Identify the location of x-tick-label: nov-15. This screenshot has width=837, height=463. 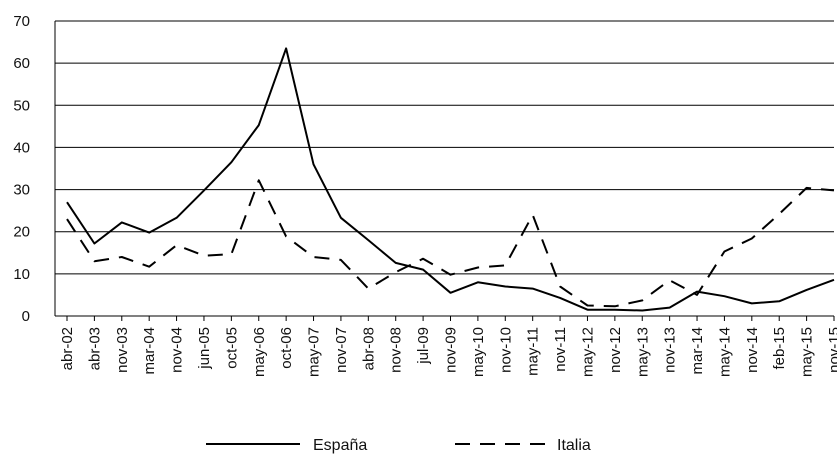
(831, 350).